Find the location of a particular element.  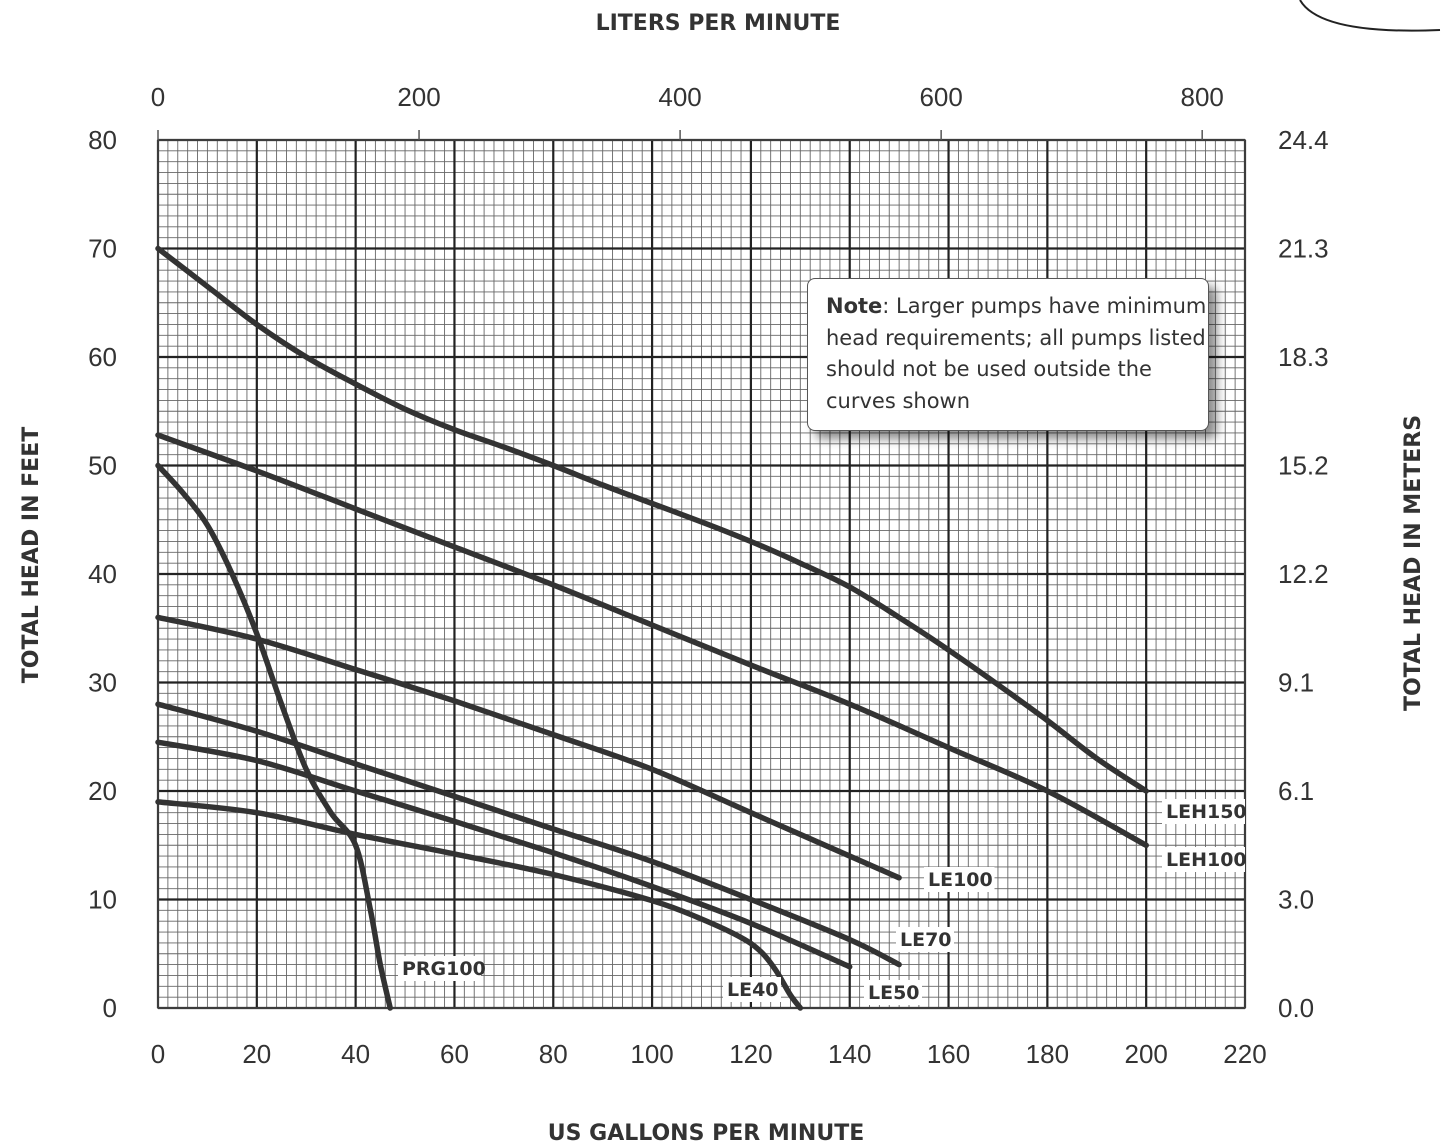

x-tick-label: 80 is located at coordinates (553, 1054).